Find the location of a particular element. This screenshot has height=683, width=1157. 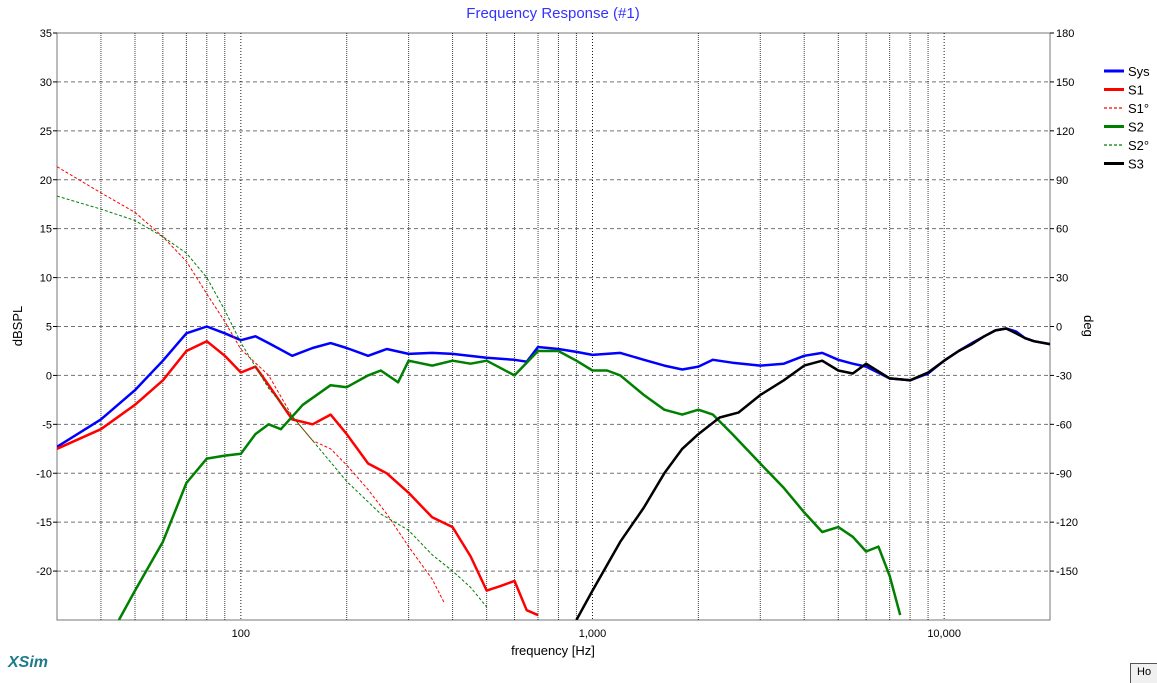

right-tick-label: -60 is located at coordinates (1064, 425).